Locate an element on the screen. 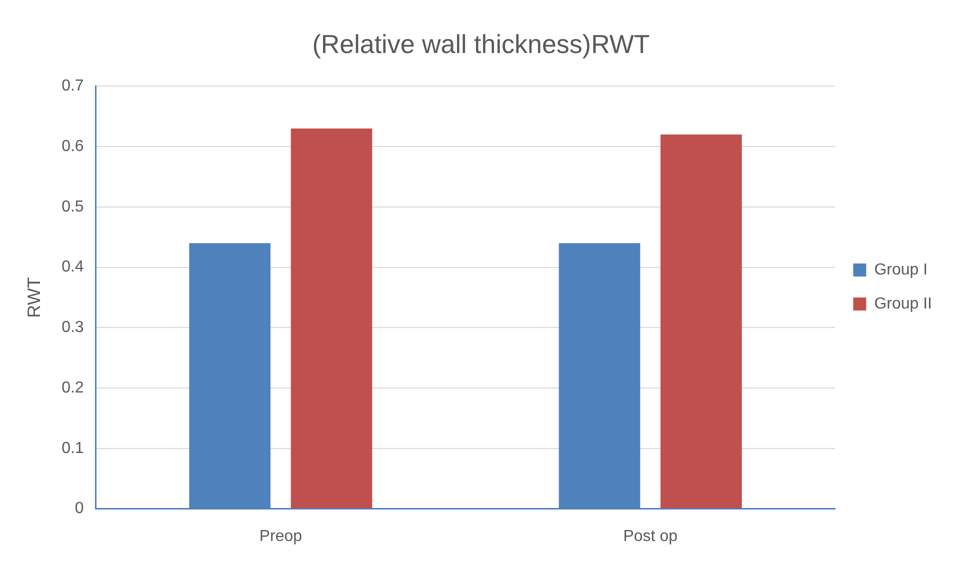 This screenshot has height=579, width=957. y-tick-label: 0 is located at coordinates (79, 509).